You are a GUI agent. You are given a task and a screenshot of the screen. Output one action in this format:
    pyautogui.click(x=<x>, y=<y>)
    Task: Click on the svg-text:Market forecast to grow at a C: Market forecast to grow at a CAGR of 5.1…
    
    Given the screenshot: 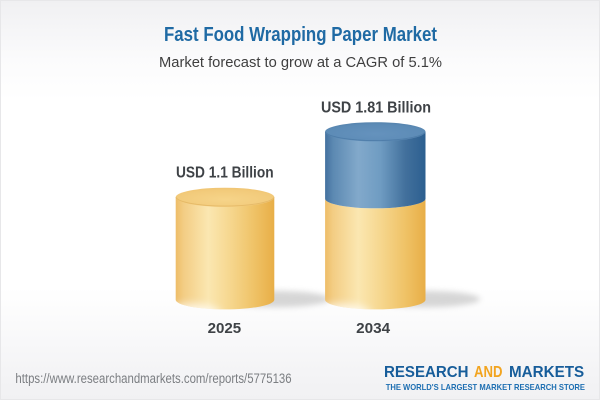 What is the action you would take?
    pyautogui.click(x=300, y=63)
    